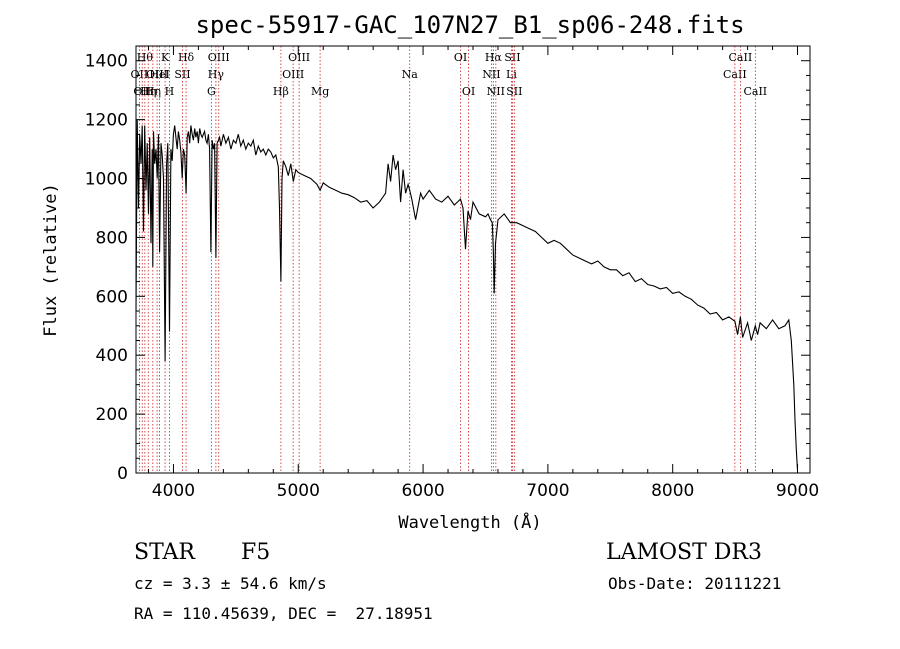 The width and height of the screenshot is (900, 649). What do you see at coordinates (684, 552) in the screenshot?
I see `survey-name: LAMOST DR3` at bounding box center [684, 552].